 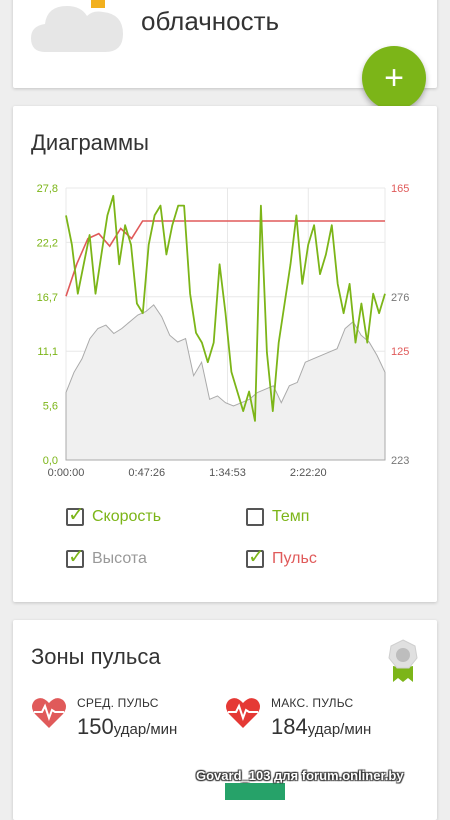 What do you see at coordinates (50, 461) in the screenshot?
I see `y-tick-label: 0,0` at bounding box center [50, 461].